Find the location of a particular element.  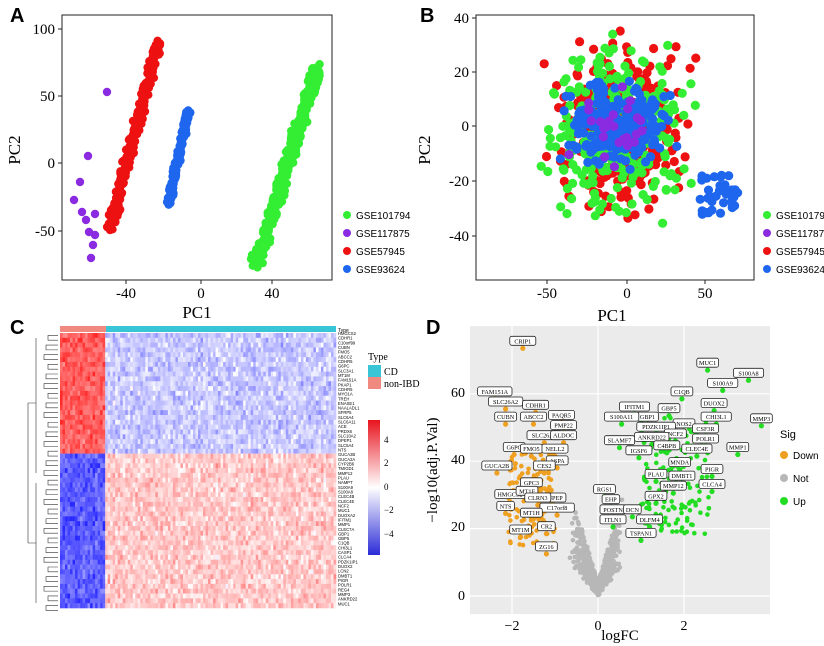

pca-b-point-gse57945 is located at coordinates (685, 157).